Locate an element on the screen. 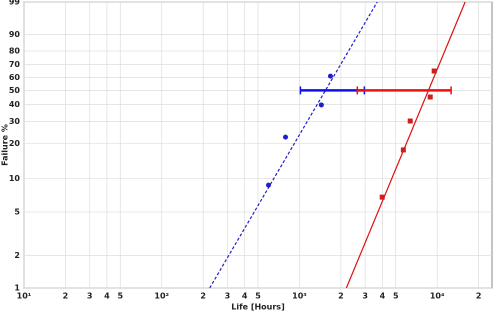 This screenshot has height=313, width=500. y-tick-label: 90 is located at coordinates (15, 34).